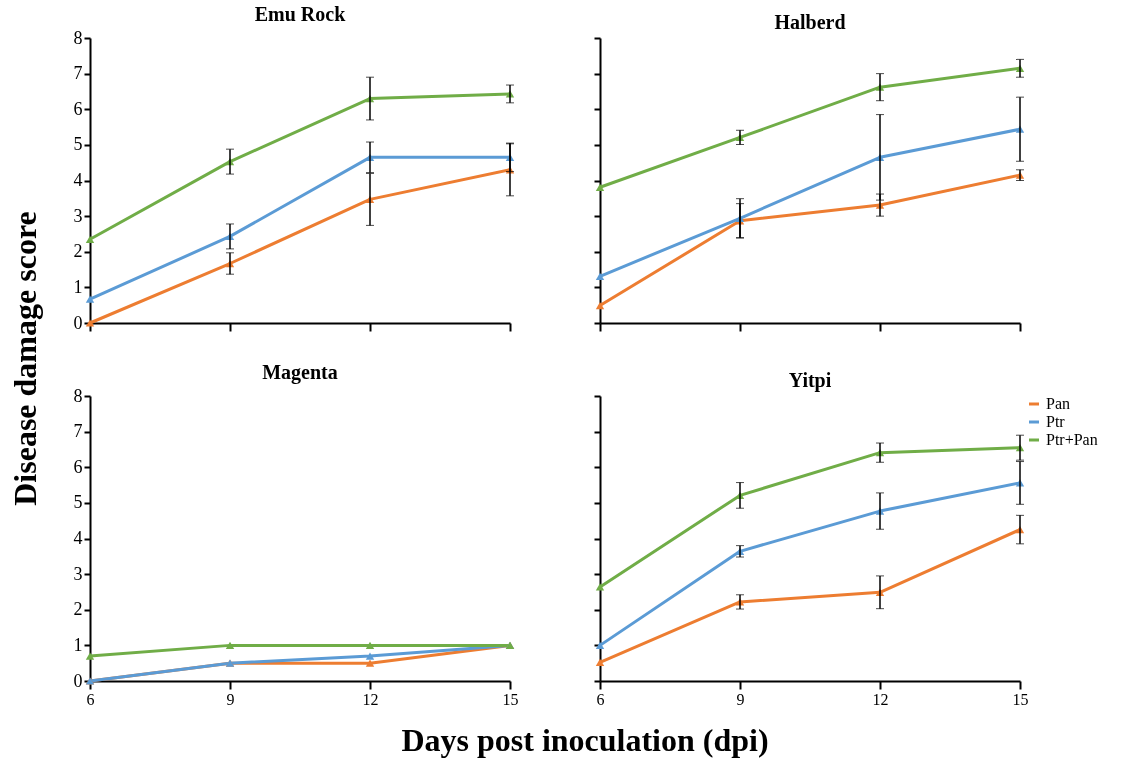  Describe the element at coordinates (1058, 403) in the screenshot. I see `legend-label: Pan` at that location.